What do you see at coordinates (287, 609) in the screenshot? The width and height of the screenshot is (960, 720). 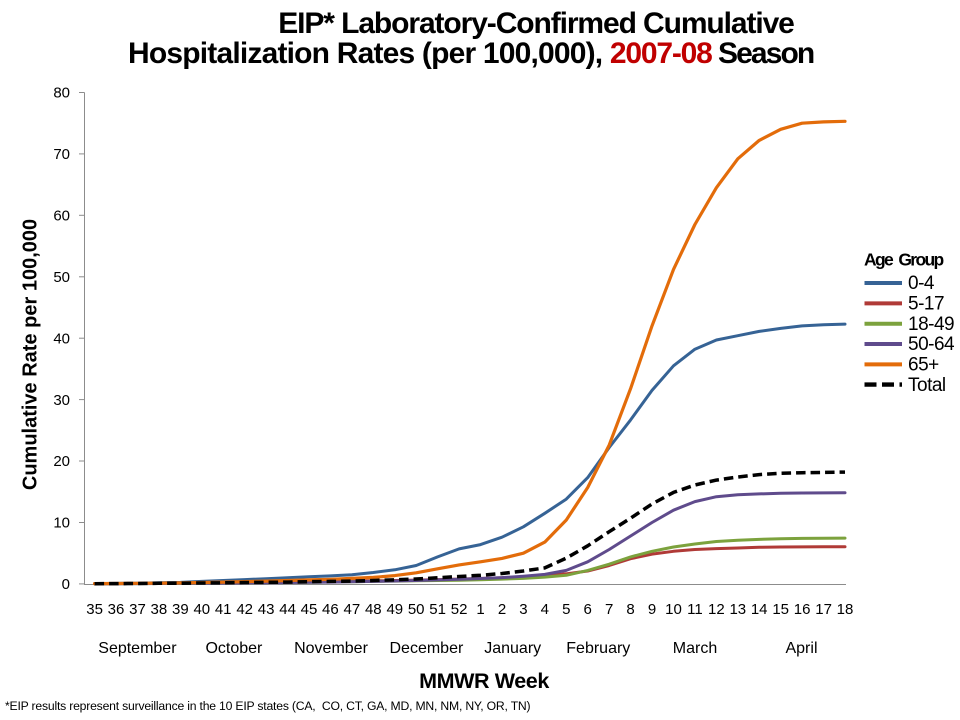 I see `svg-text: 44` at bounding box center [287, 609].